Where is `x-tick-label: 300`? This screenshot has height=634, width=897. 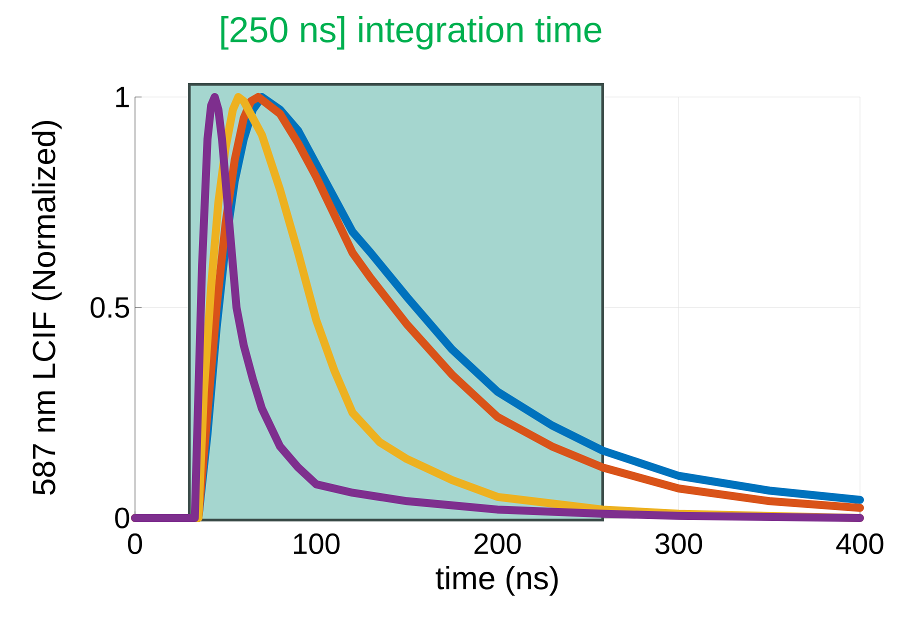 x-tick-label: 300 is located at coordinates (678, 543).